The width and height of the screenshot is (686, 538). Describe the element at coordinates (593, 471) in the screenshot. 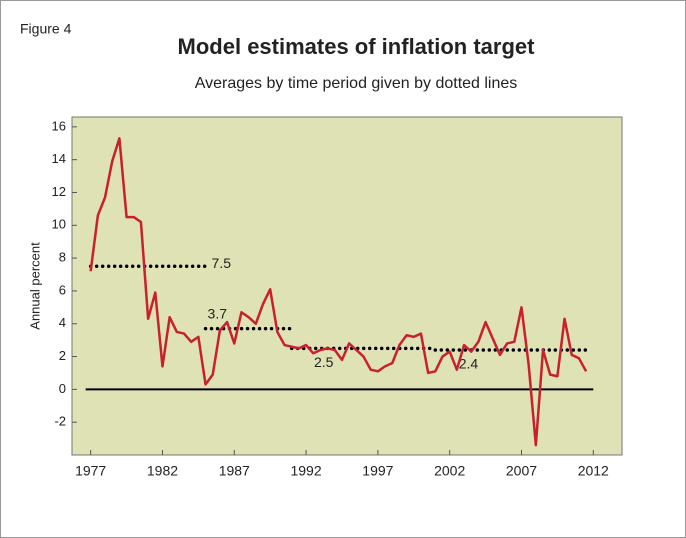

I see `x-tick-label: 2012` at that location.